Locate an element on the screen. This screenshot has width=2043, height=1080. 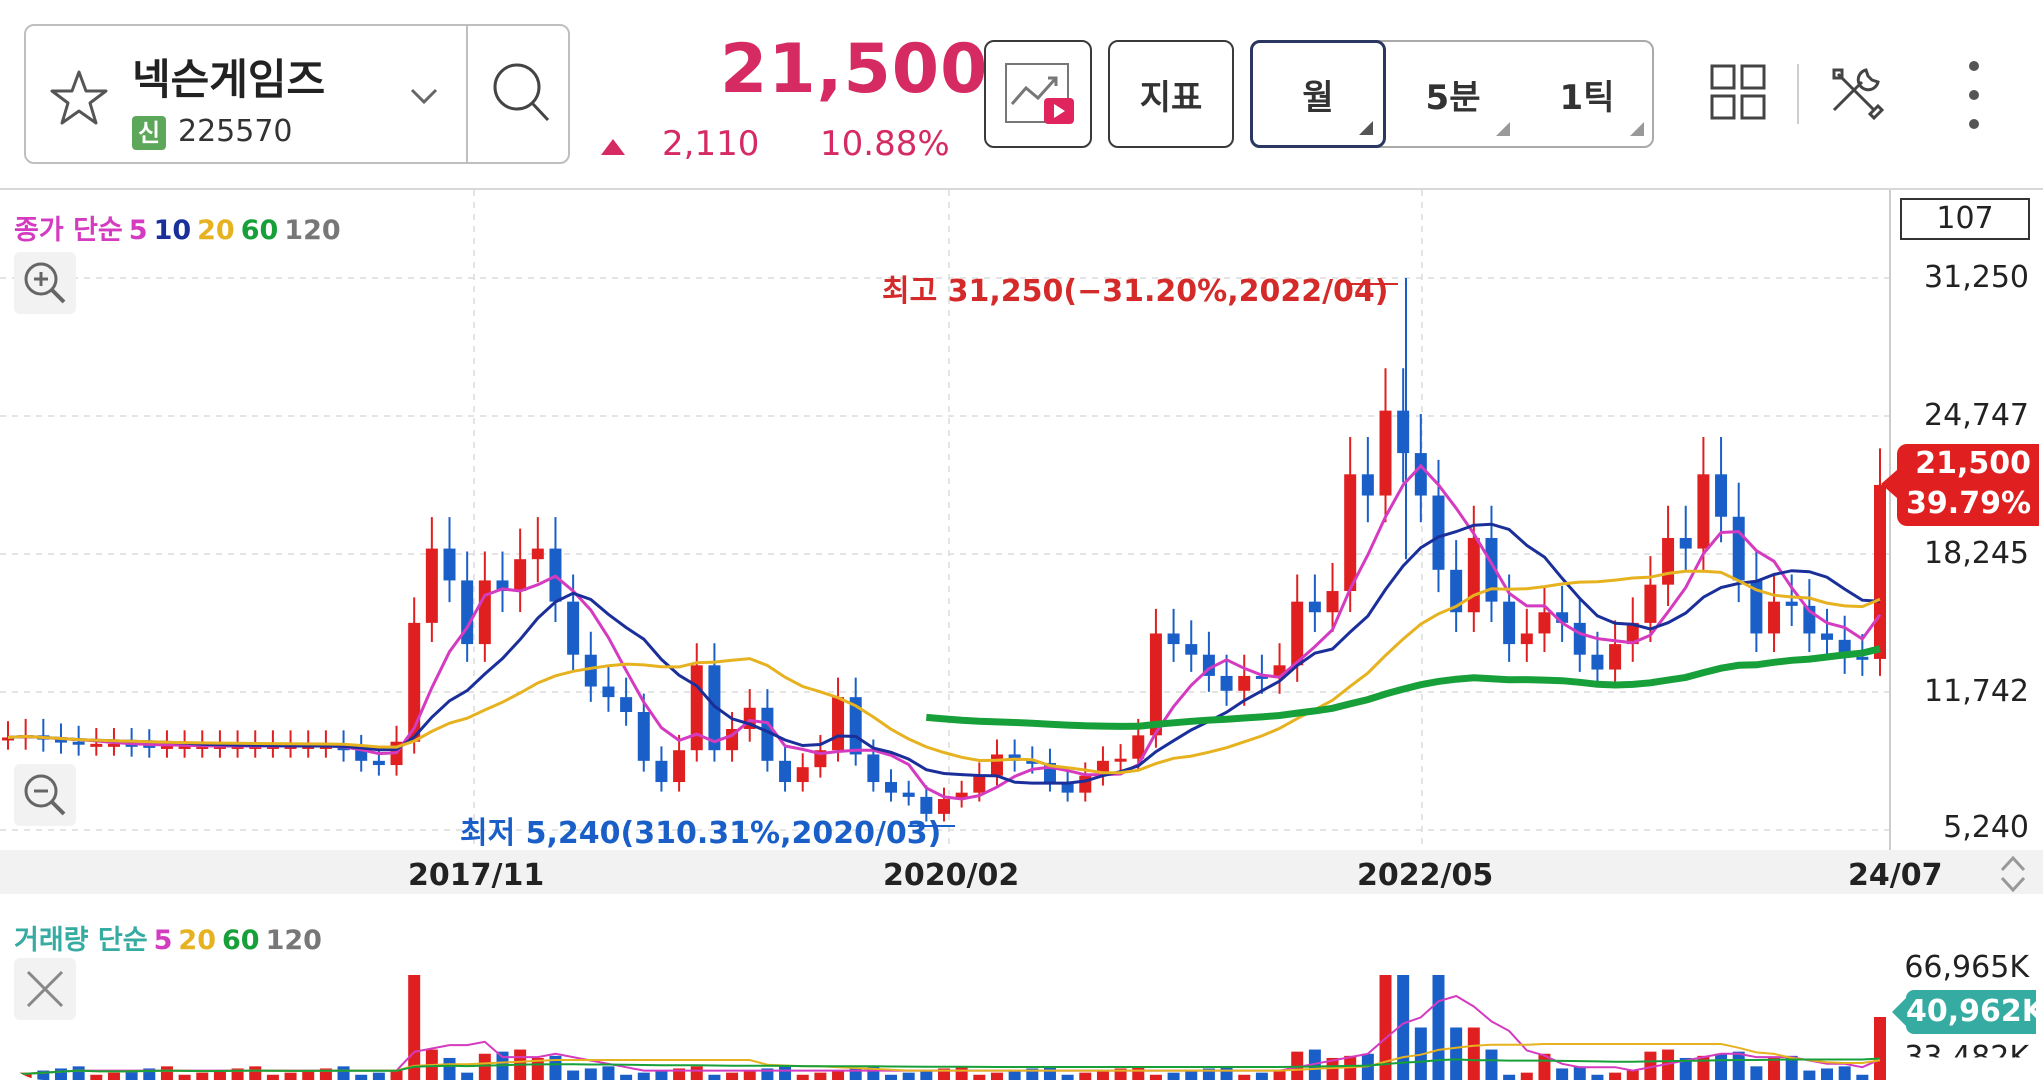
zoom-in-button is located at coordinates (45, 283).